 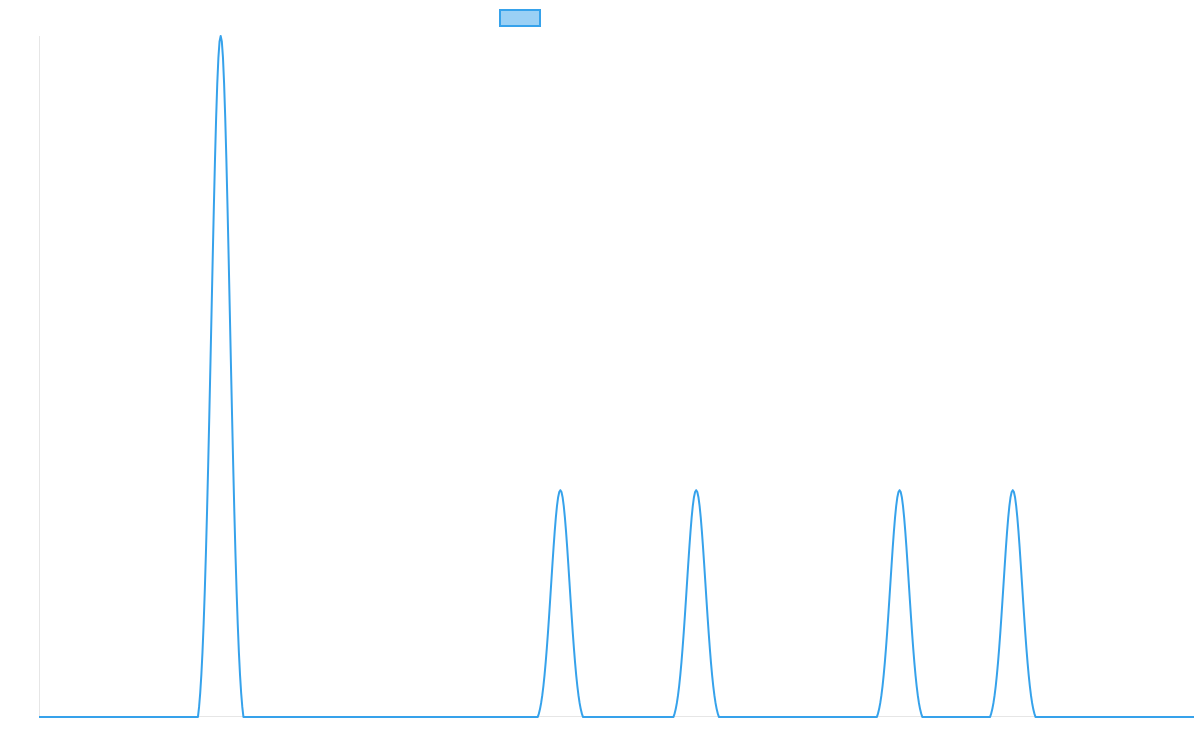 I want to click on legend, so click(x=520, y=18).